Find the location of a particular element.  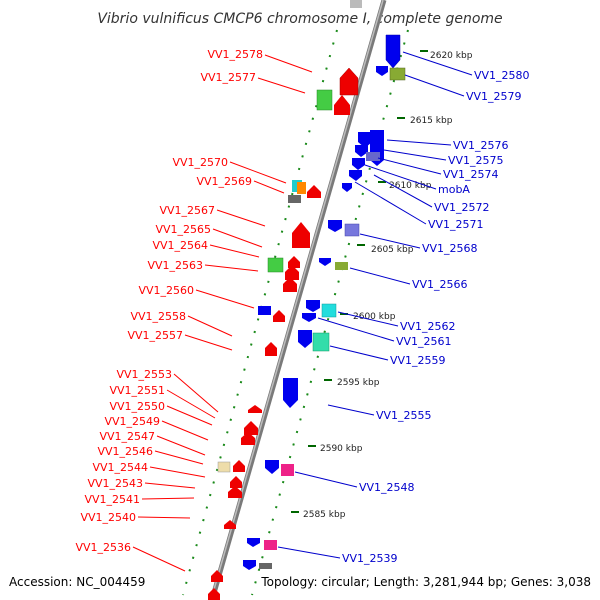

gene-label-right: VV1_2574 is located at coordinates (471, 174).